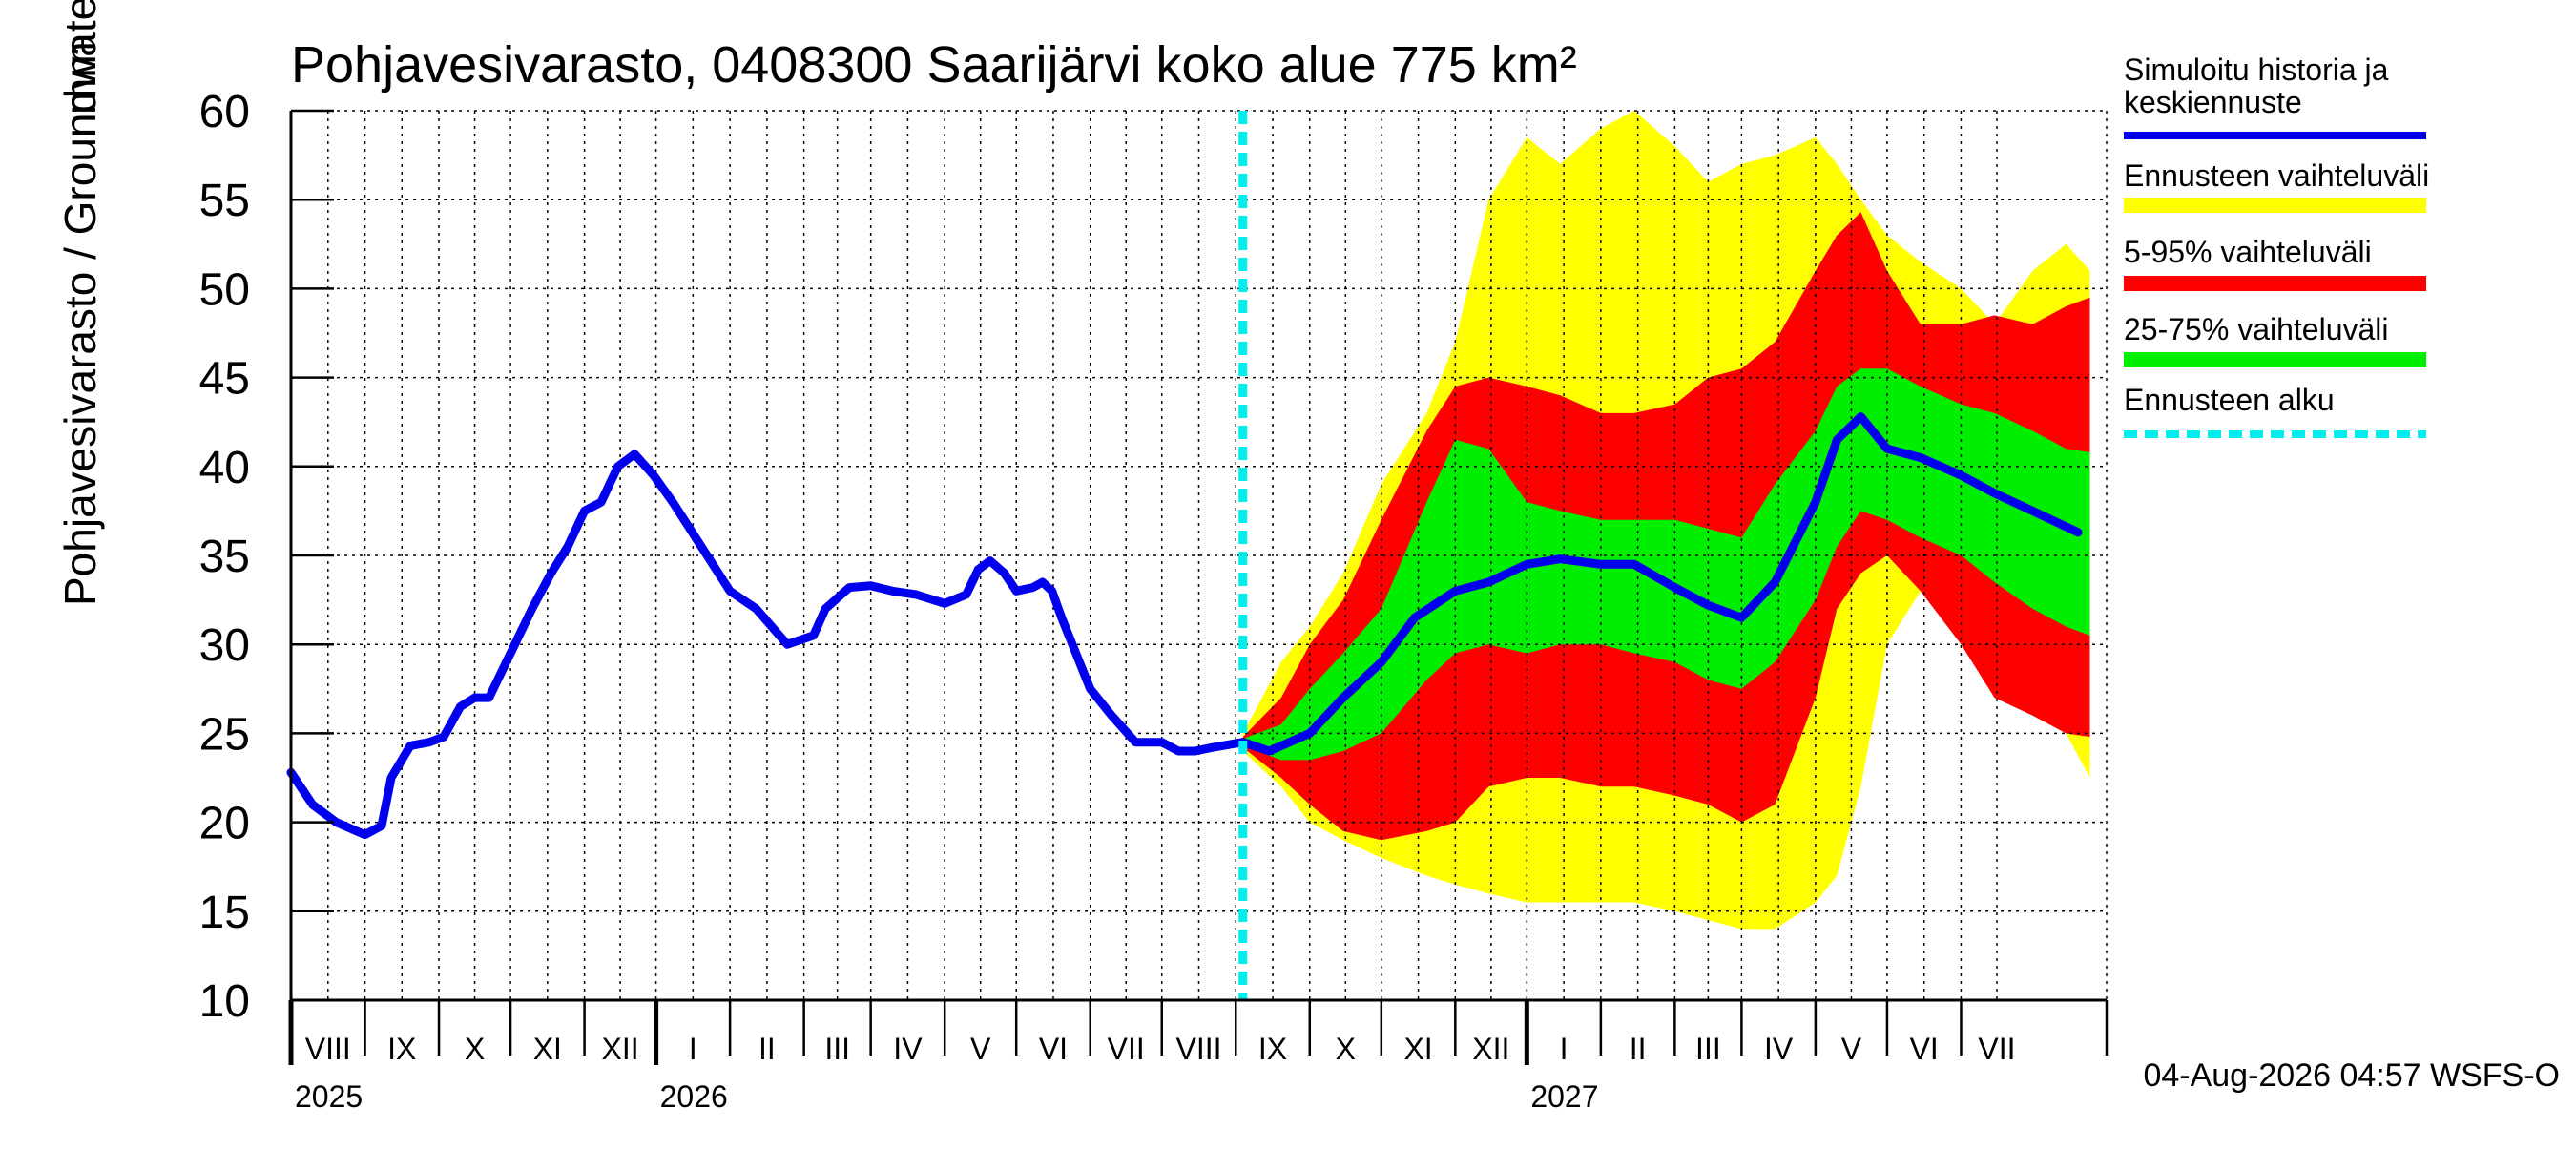 The height and width of the screenshot is (1150, 2576). Describe the element at coordinates (2248, 252) in the screenshot. I see `legend-label: 5-95% vaihteluväli` at that location.